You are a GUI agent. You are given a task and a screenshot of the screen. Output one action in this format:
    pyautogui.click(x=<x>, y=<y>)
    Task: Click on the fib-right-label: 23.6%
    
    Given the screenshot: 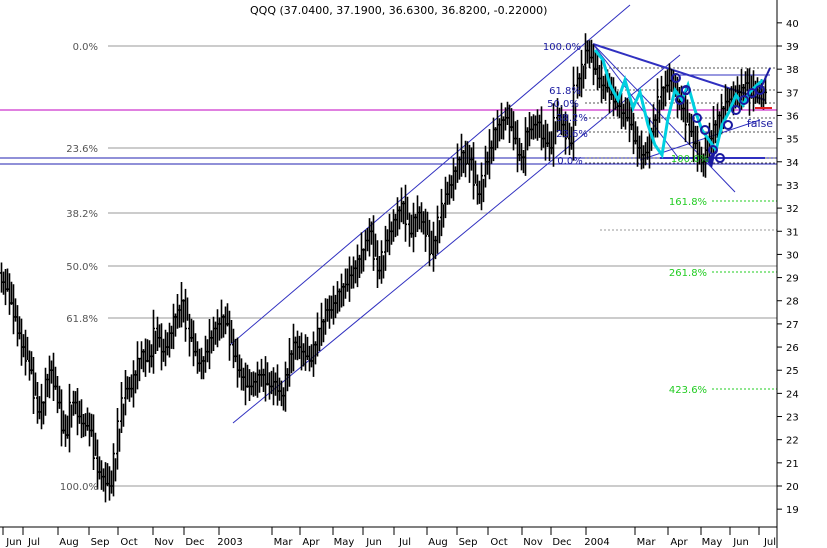 What is the action you would take?
    pyautogui.click(x=572, y=134)
    